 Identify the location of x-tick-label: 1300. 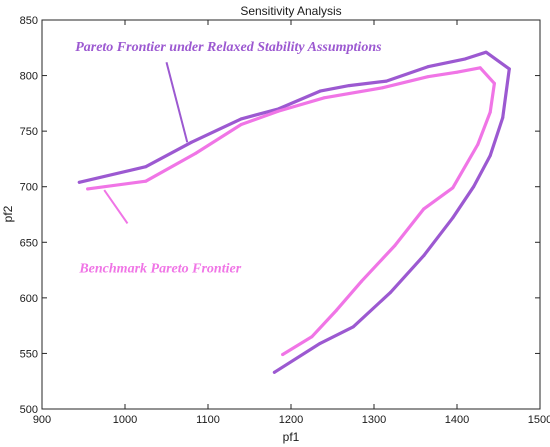
(374, 420).